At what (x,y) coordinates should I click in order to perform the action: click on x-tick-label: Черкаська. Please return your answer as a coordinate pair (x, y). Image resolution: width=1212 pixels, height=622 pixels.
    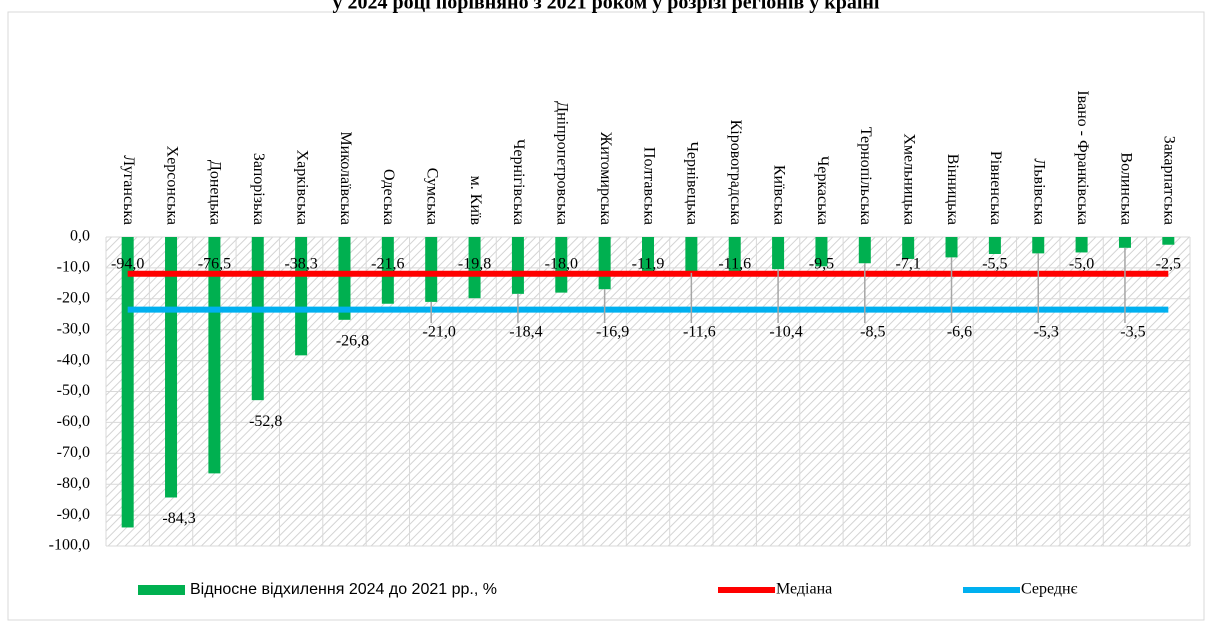
    Looking at the image, I should click on (822, 190).